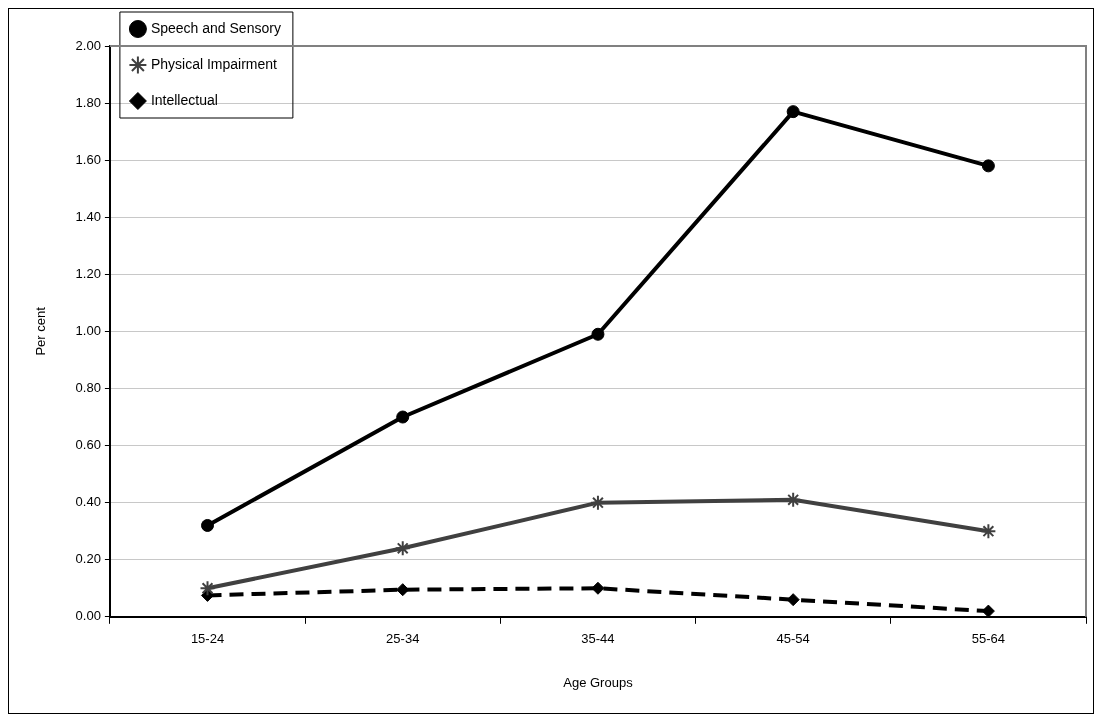 The width and height of the screenshot is (1104, 723). What do you see at coordinates (184, 99) in the screenshot?
I see `legend-label: Intellectual` at bounding box center [184, 99].